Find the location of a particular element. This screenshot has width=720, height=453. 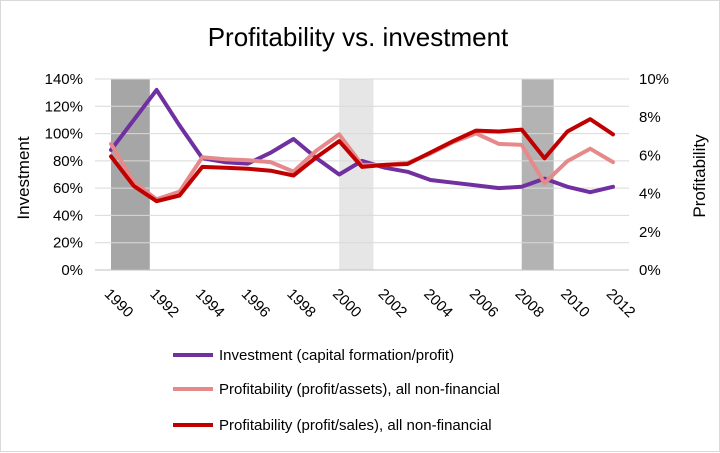

left-tick-label: 100% is located at coordinates (64, 134).